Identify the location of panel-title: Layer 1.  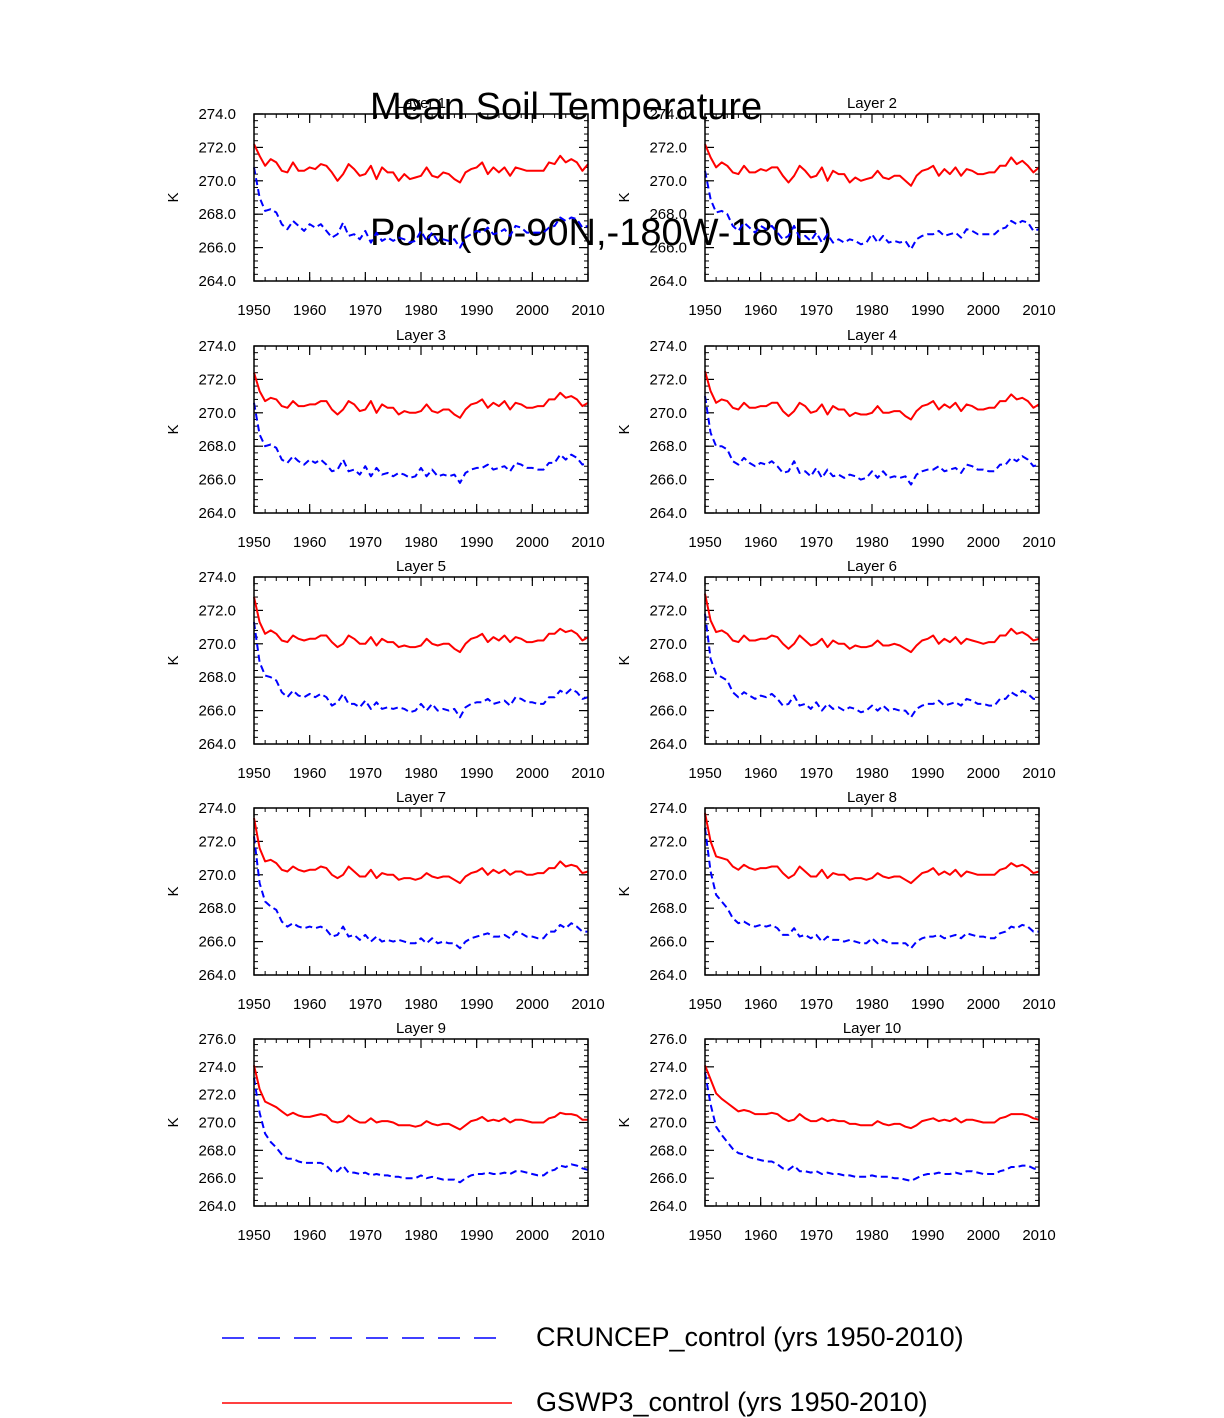
(421, 103).